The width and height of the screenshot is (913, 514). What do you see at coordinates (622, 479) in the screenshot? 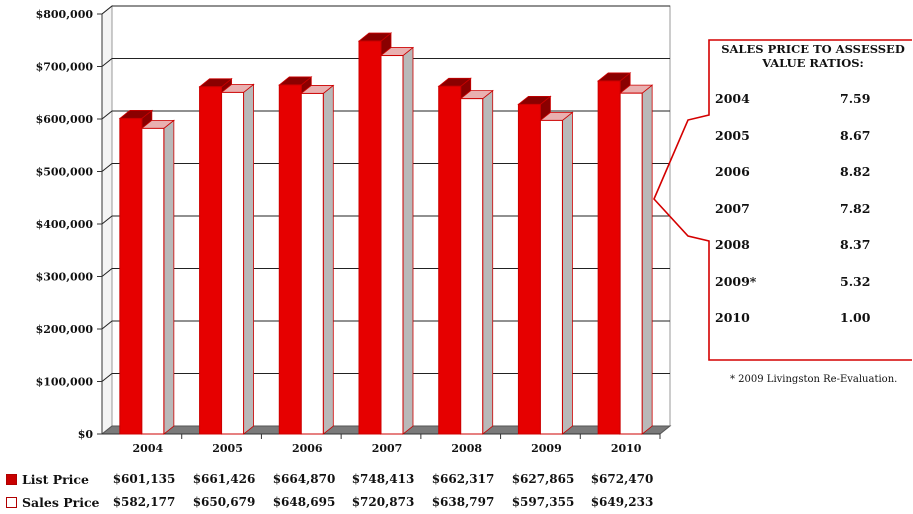
I see `data-value-label: $672,470` at bounding box center [622, 479].